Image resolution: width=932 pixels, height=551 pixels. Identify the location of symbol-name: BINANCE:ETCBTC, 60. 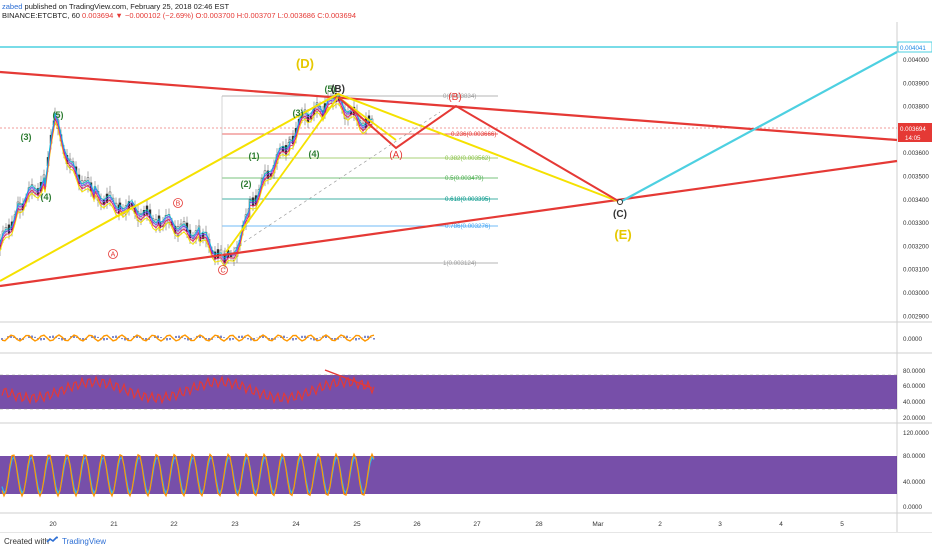
(42, 15).